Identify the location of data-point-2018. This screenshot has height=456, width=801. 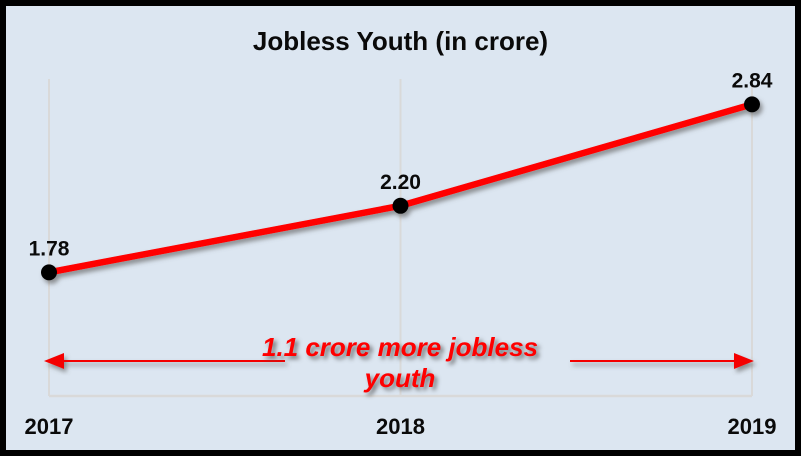
(400, 205).